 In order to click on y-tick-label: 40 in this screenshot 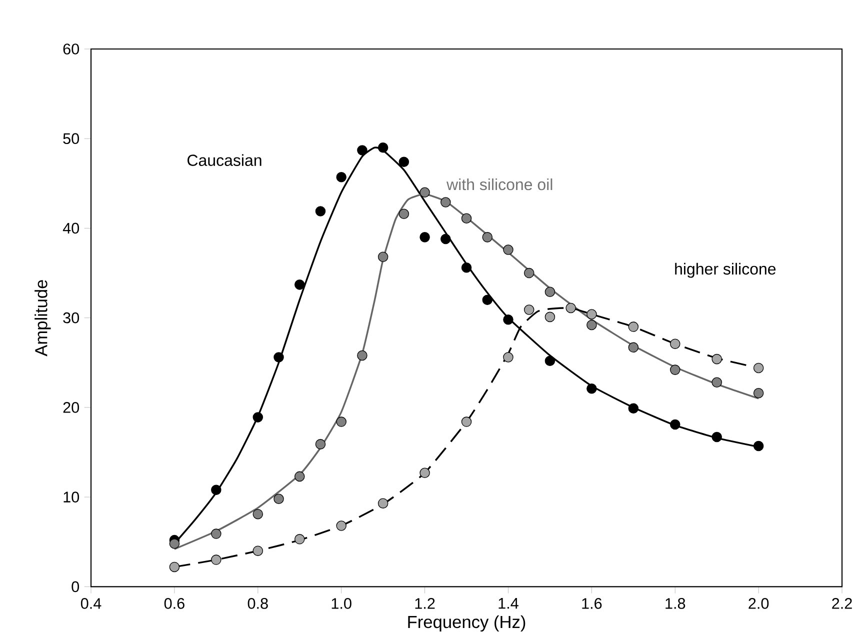, I will do `click(71, 228)`.